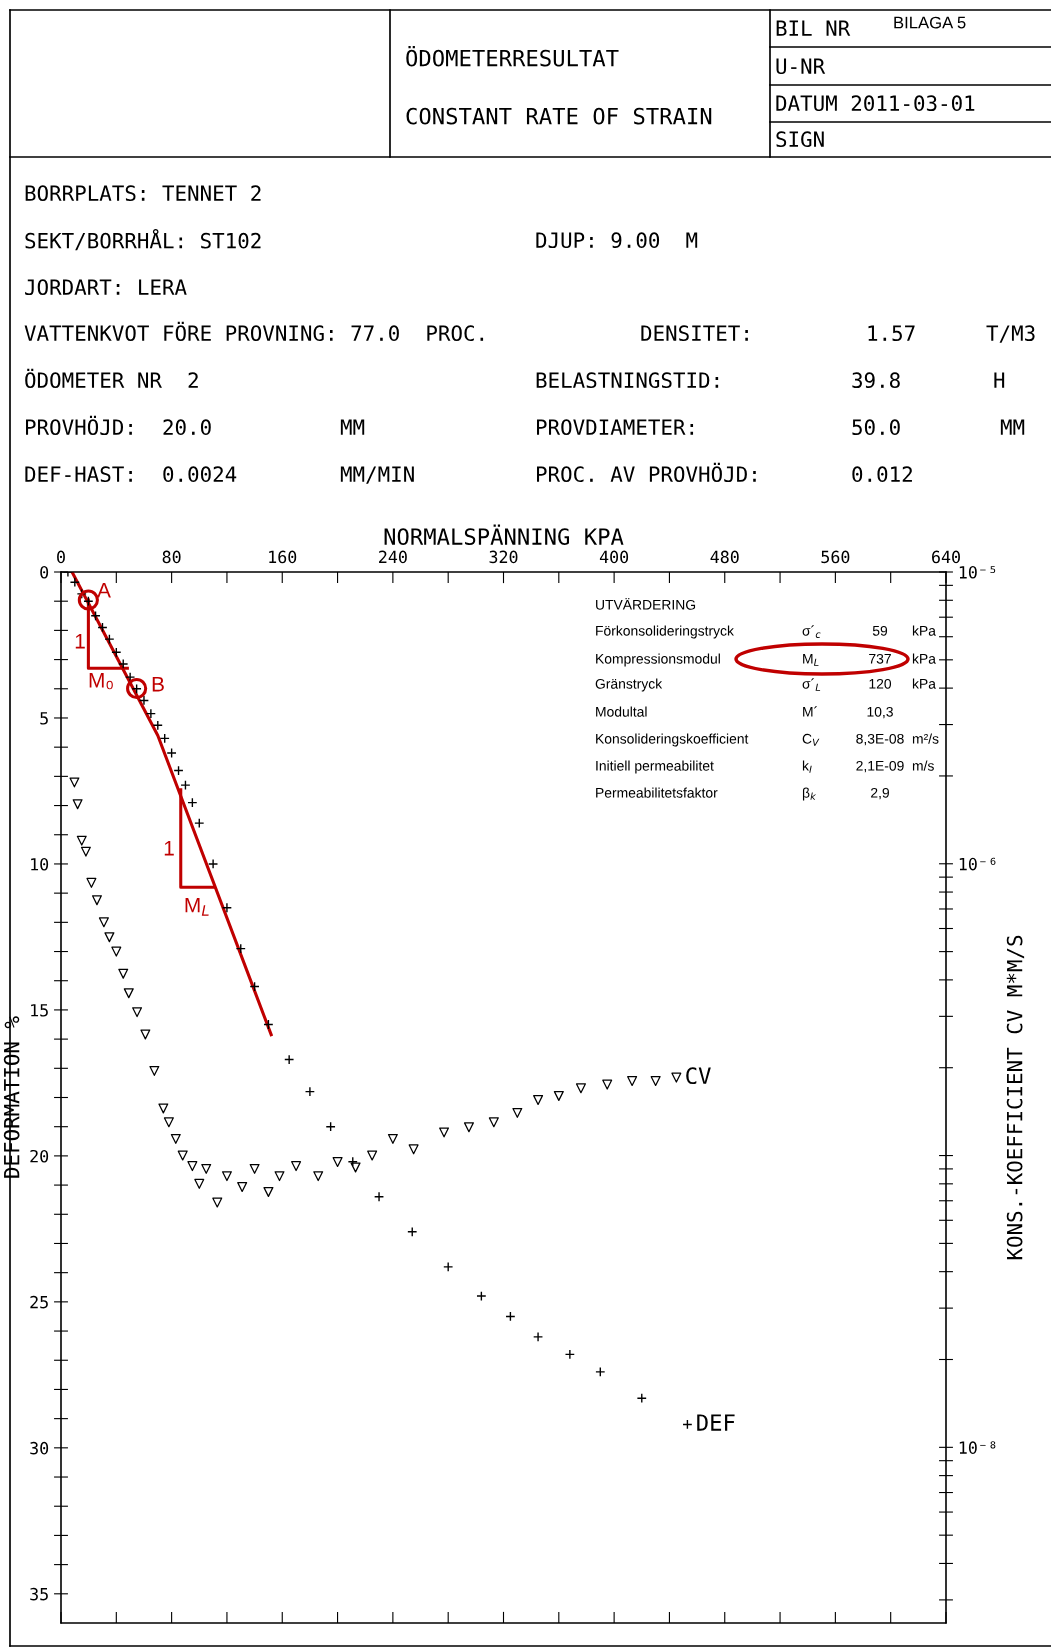 The image size is (1051, 1648). Describe the element at coordinates (629, 685) in the screenshot. I see `annotation: Gränstryck` at that location.